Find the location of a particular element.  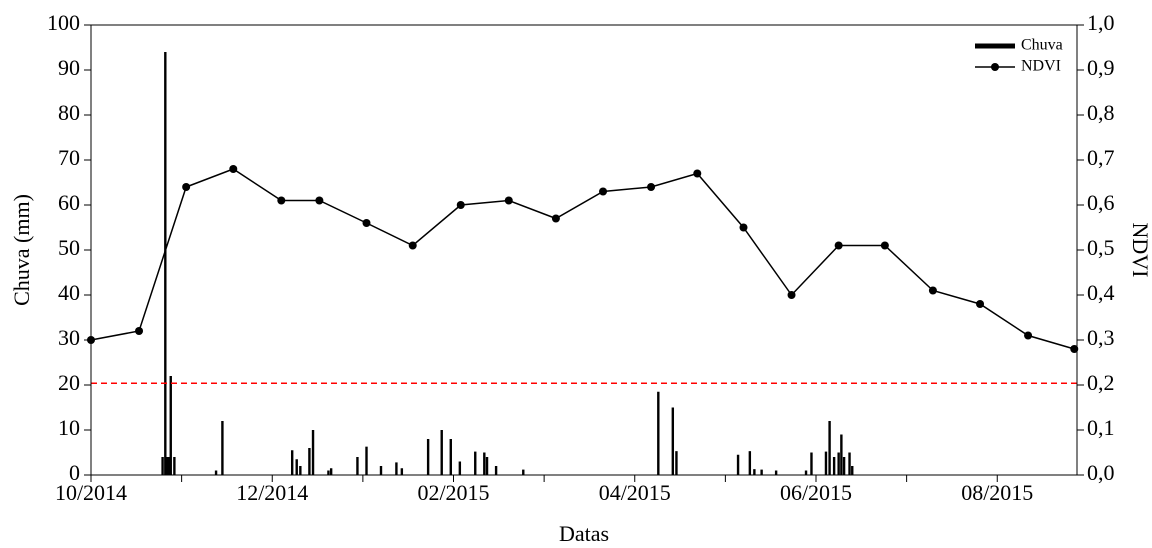

y2-tick-label: 1,0 is located at coordinates (1101, 22).